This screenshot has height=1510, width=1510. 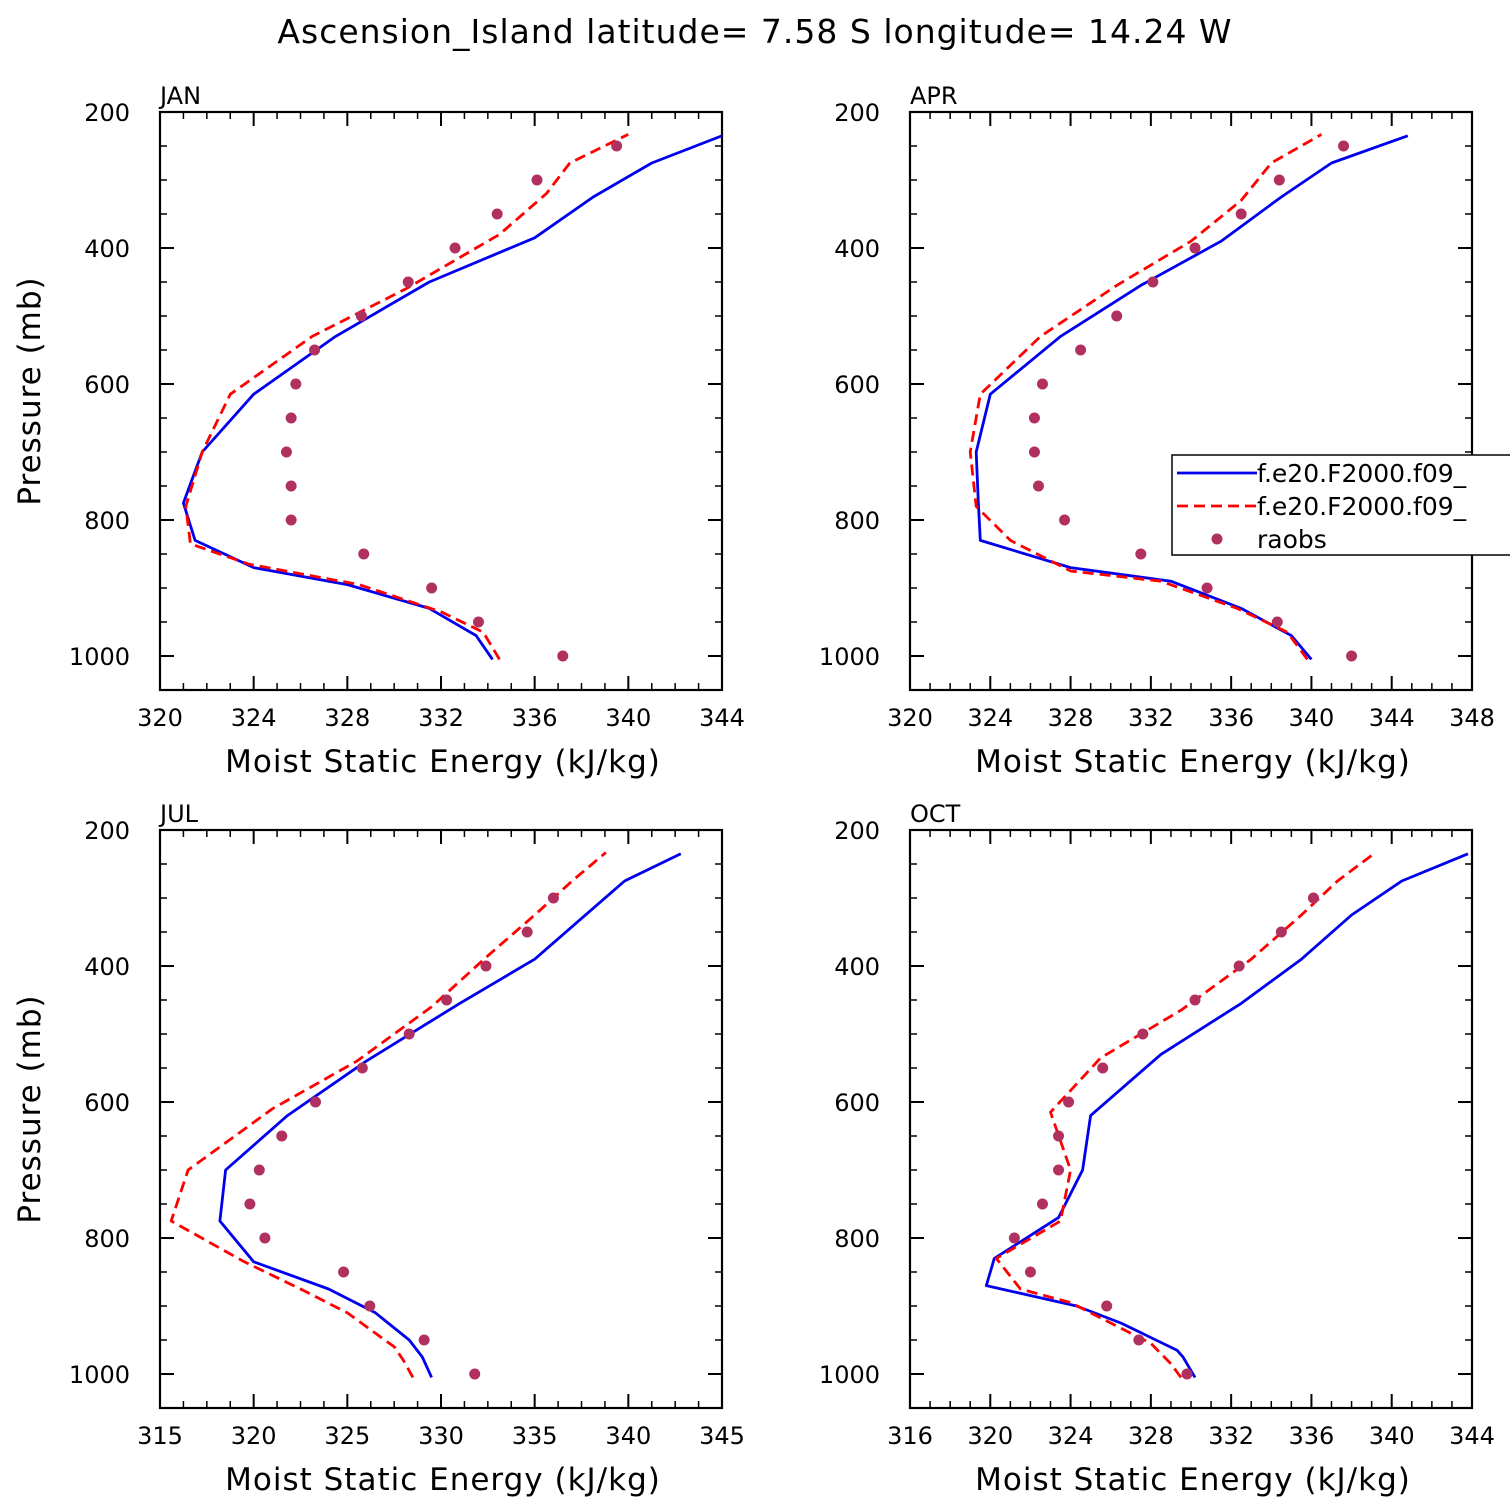 What do you see at coordinates (722, 1436) in the screenshot?
I see `x-tick-label: 345` at bounding box center [722, 1436].